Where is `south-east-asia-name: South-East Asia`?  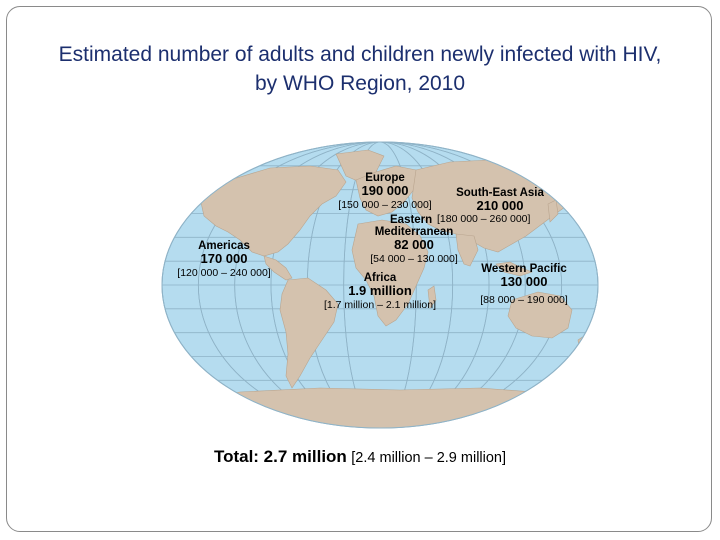
south-east-asia-name: South-East Asia is located at coordinates (500, 193).